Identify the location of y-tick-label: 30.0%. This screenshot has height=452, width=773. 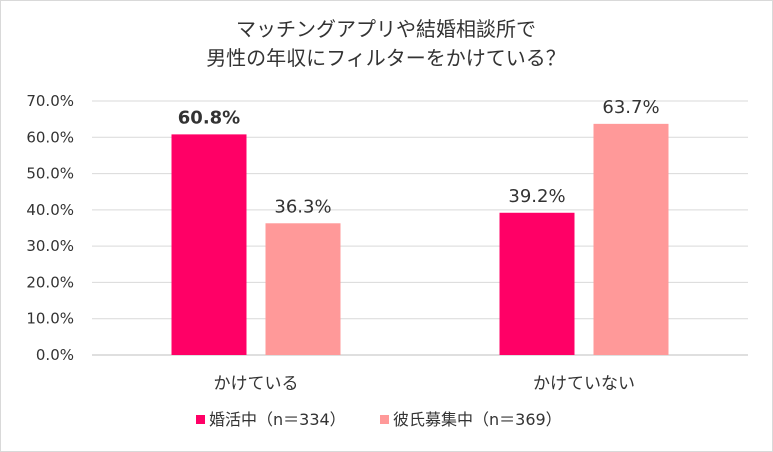
(50, 246).